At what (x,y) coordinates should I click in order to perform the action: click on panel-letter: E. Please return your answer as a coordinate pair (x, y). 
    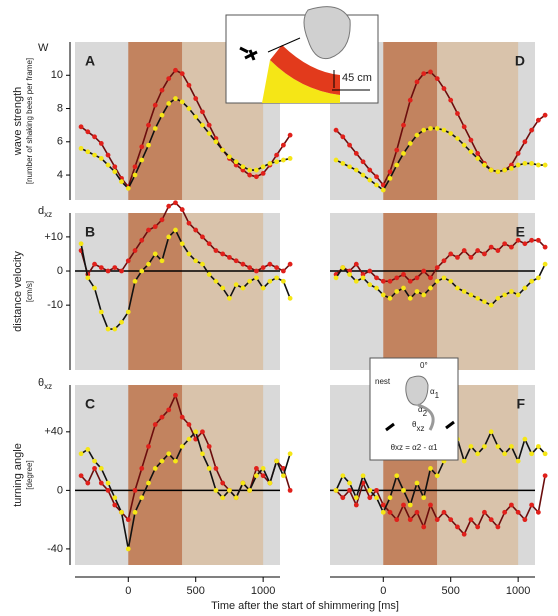
    Looking at the image, I should click on (520, 232).